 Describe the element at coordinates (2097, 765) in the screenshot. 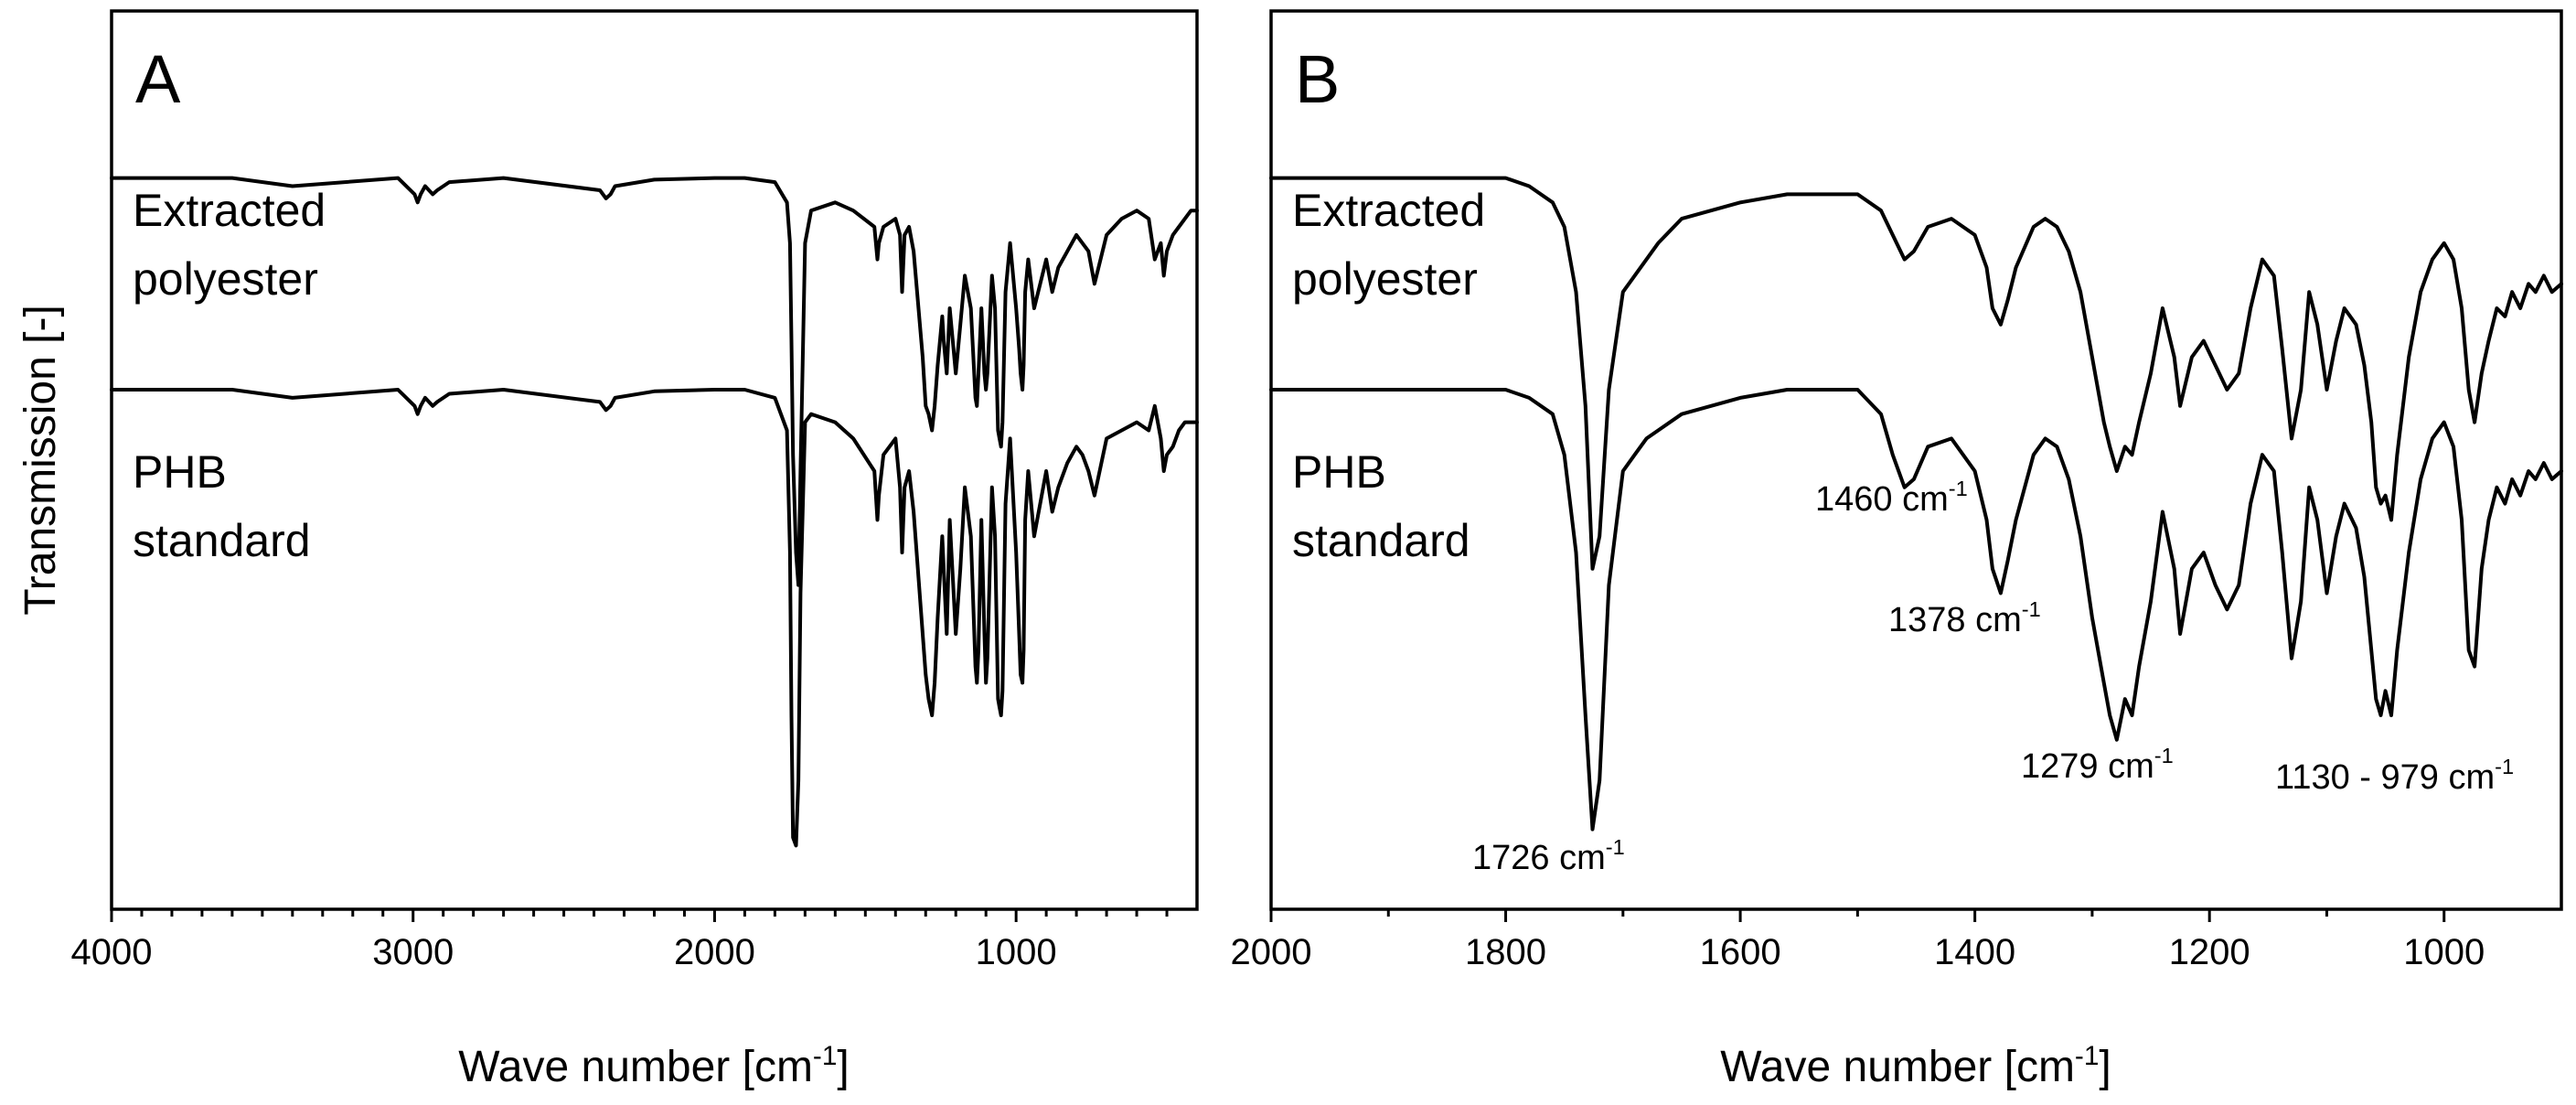

I see `peak-annotation-1279: 1279 cm-1` at that location.